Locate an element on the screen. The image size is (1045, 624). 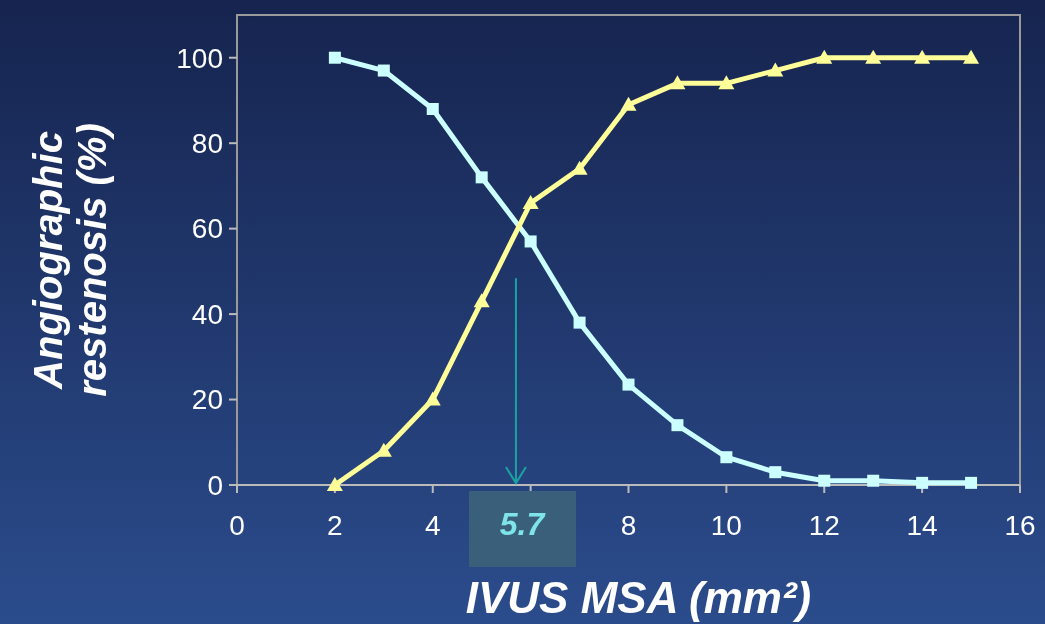
y-tick-label: 0 is located at coordinates (215, 485).